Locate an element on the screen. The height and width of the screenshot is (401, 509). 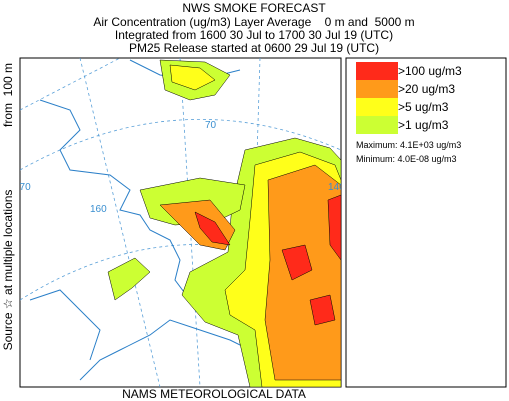
legend-label: >20 ug/m3 is located at coordinates (426, 89).